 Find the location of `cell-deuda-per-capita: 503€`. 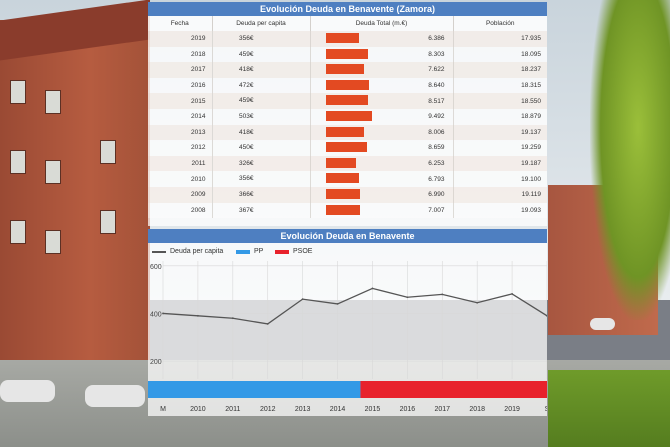

cell-deuda-per-capita: 503€ is located at coordinates (292, 116).